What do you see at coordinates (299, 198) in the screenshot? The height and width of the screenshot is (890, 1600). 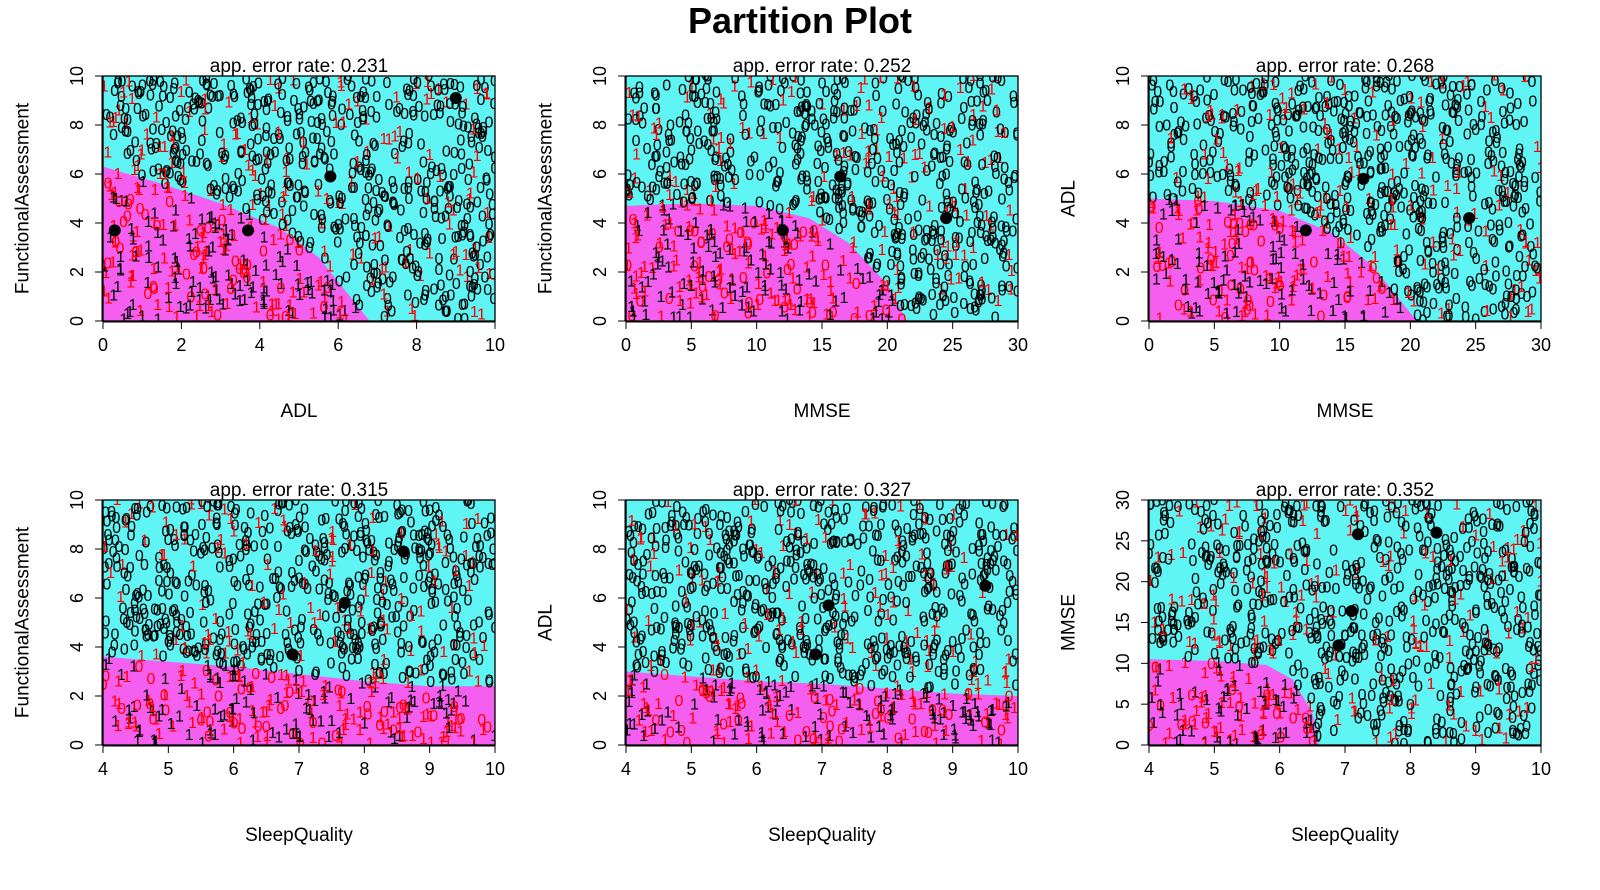 I see `plot-frame` at bounding box center [299, 198].